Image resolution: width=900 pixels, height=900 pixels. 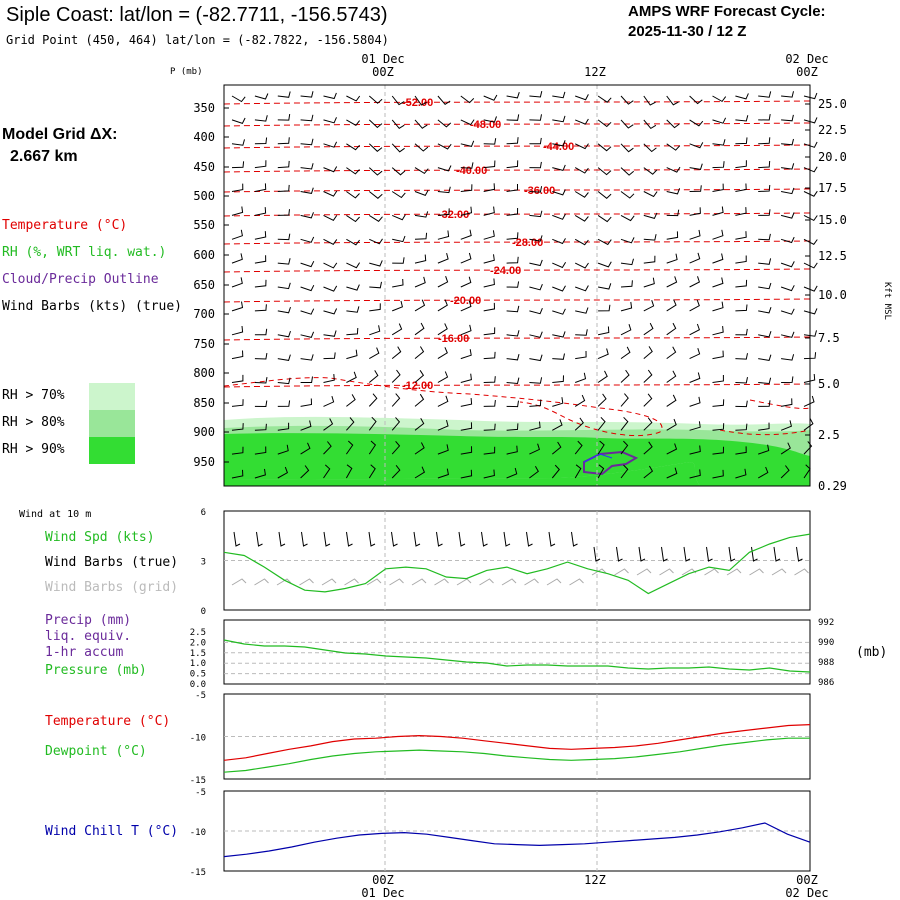 I want to click on temperature-tick-label: -10, so click(x=198, y=739).